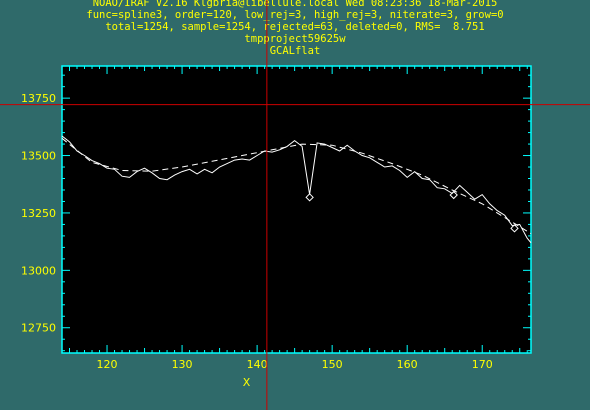 Image resolution: width=590 pixels, height=410 pixels. What do you see at coordinates (295, 39) in the screenshot?
I see `header-image-name: tmpproject59625w` at bounding box center [295, 39].